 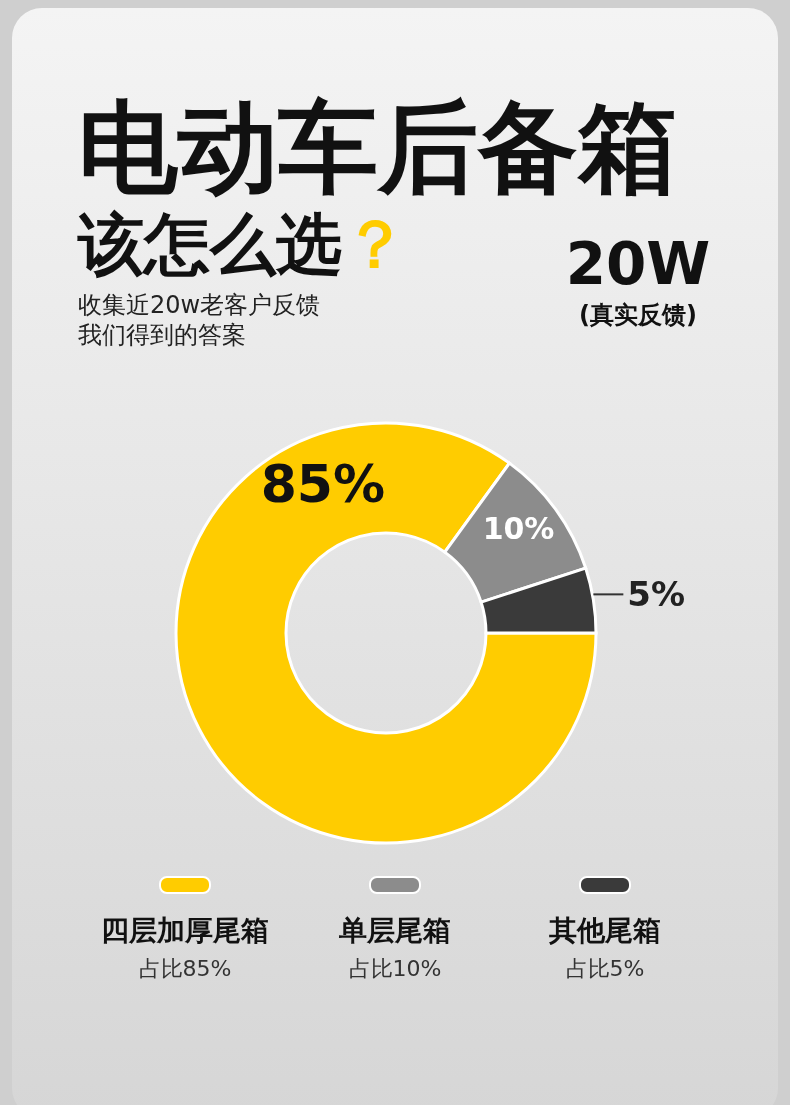 I want to click on text: 收集近20w老客户反馈, so click(x=199, y=305).